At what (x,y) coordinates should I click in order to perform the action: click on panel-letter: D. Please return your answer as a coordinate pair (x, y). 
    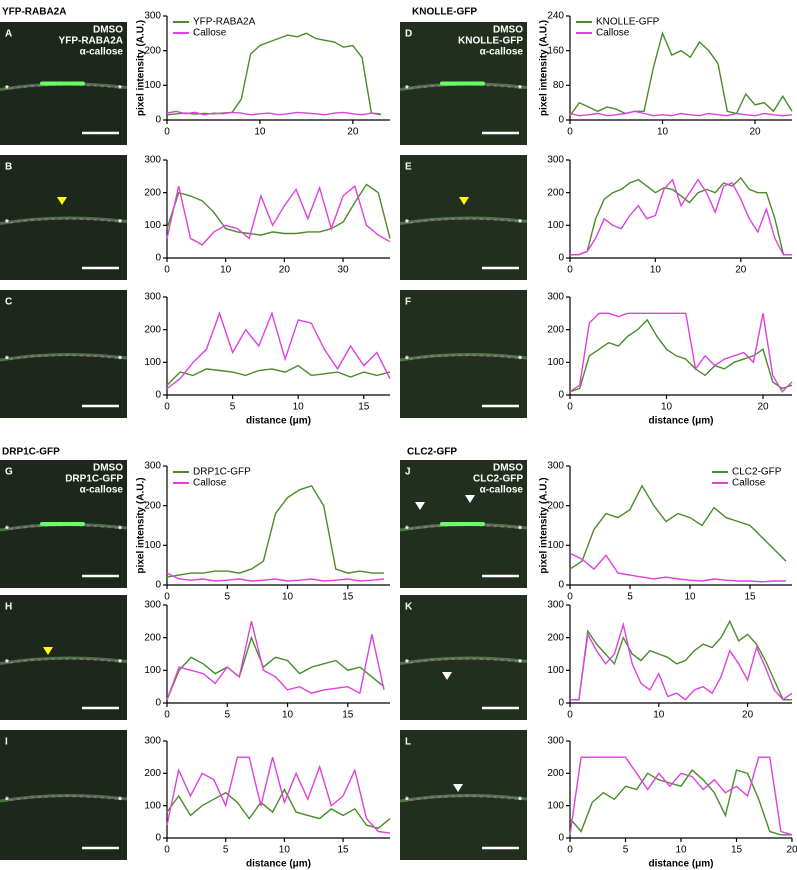
    Looking at the image, I should click on (408, 34).